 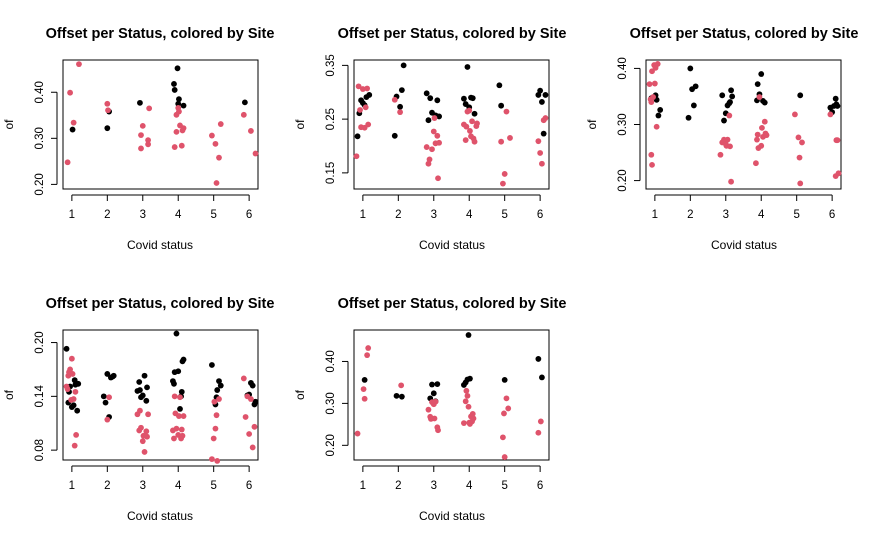 I want to click on y-tick-label: 0.20, so click(x=623, y=180).